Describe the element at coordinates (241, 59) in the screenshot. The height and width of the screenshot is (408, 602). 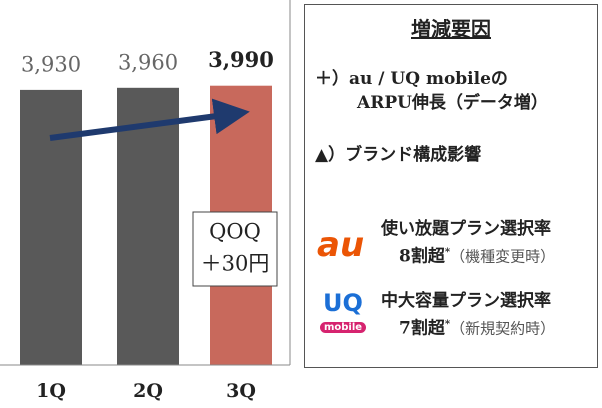
I see `value-label: 3,990` at that location.